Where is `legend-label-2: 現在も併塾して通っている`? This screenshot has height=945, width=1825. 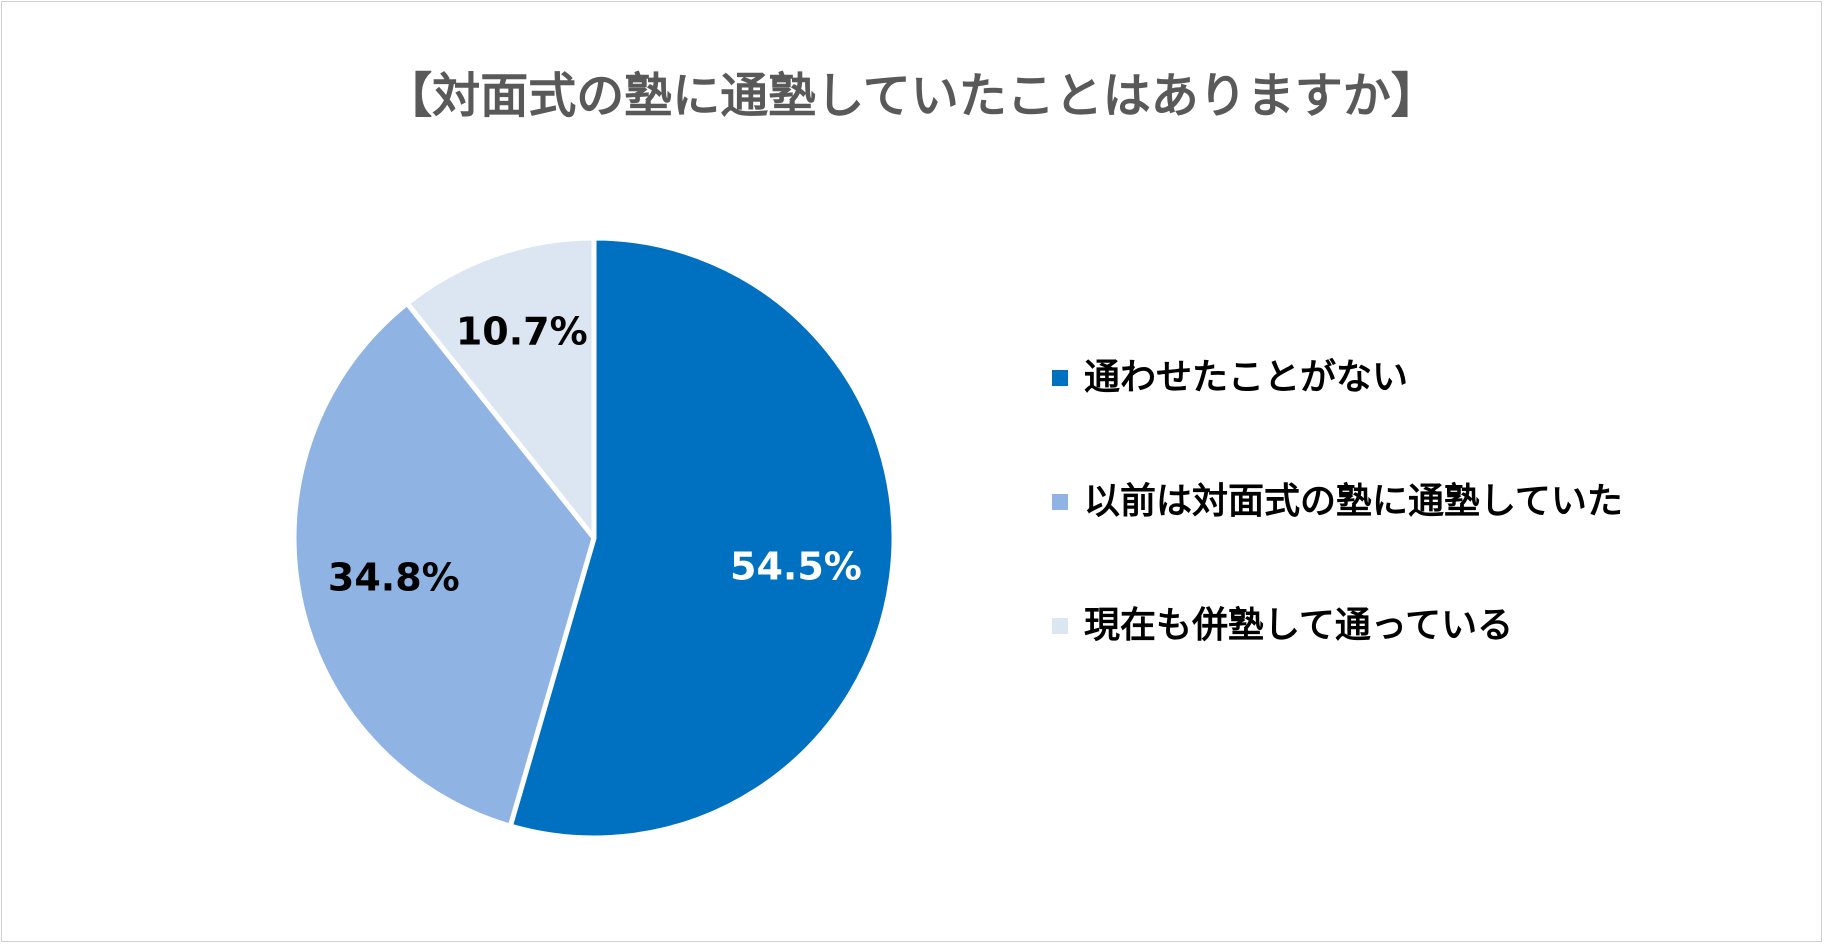 legend-label-2: 現在も併塾して通っている is located at coordinates (1299, 625).